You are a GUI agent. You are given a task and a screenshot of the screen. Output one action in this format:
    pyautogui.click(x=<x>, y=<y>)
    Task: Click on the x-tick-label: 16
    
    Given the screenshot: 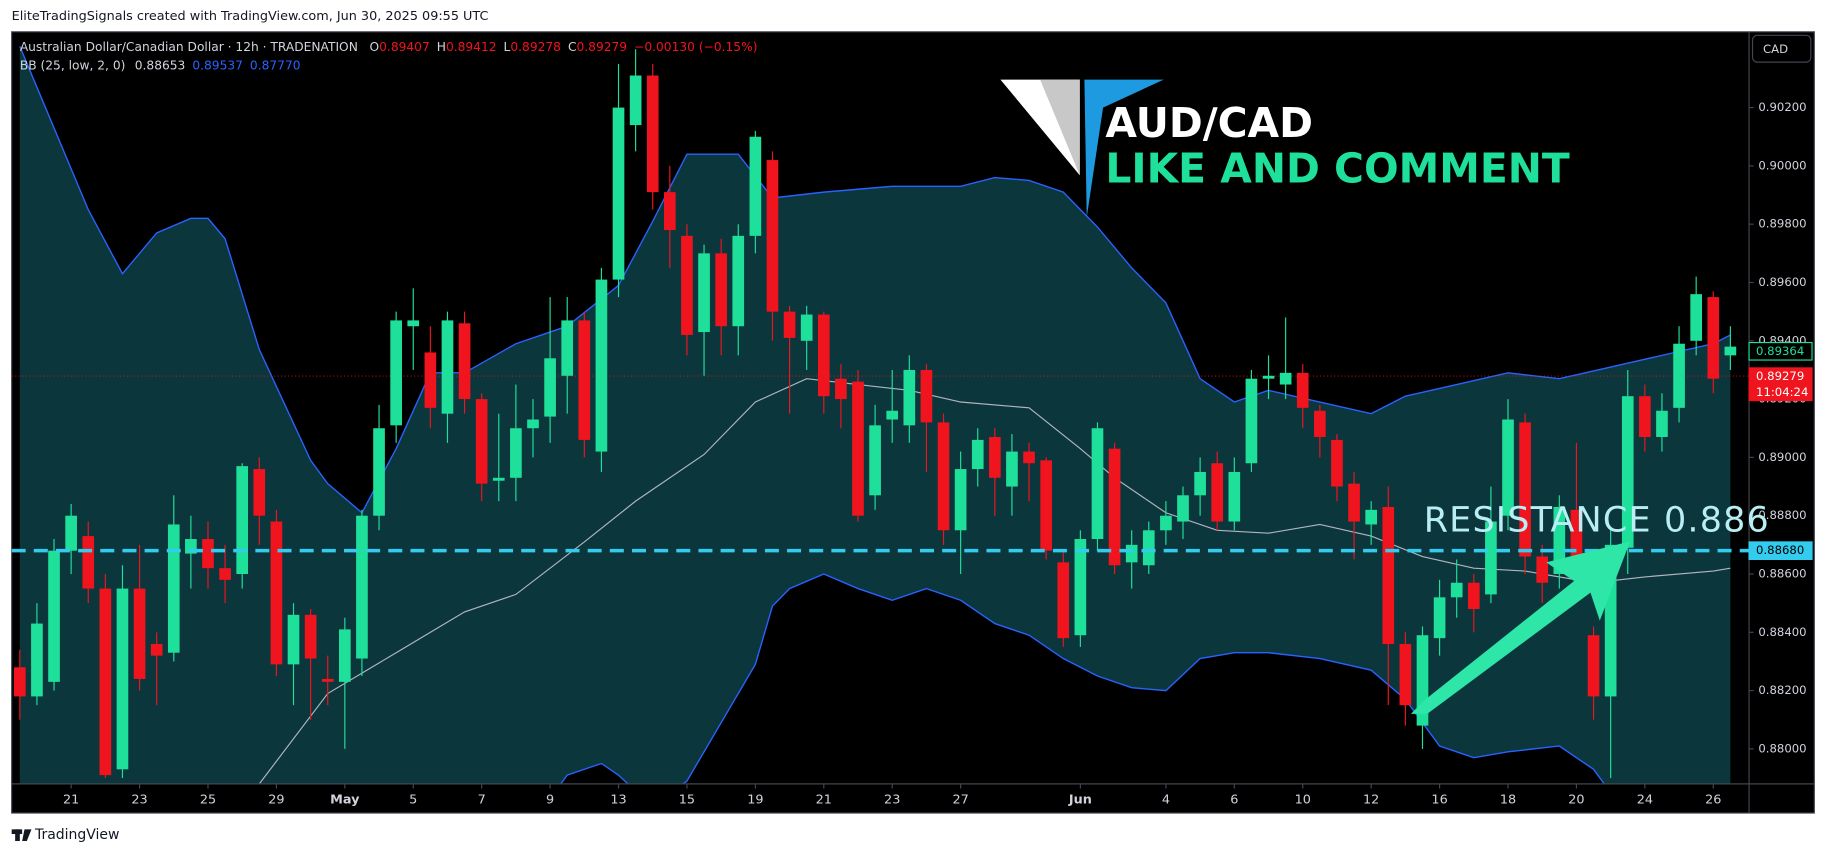 What is the action you would take?
    pyautogui.click(x=1439, y=800)
    